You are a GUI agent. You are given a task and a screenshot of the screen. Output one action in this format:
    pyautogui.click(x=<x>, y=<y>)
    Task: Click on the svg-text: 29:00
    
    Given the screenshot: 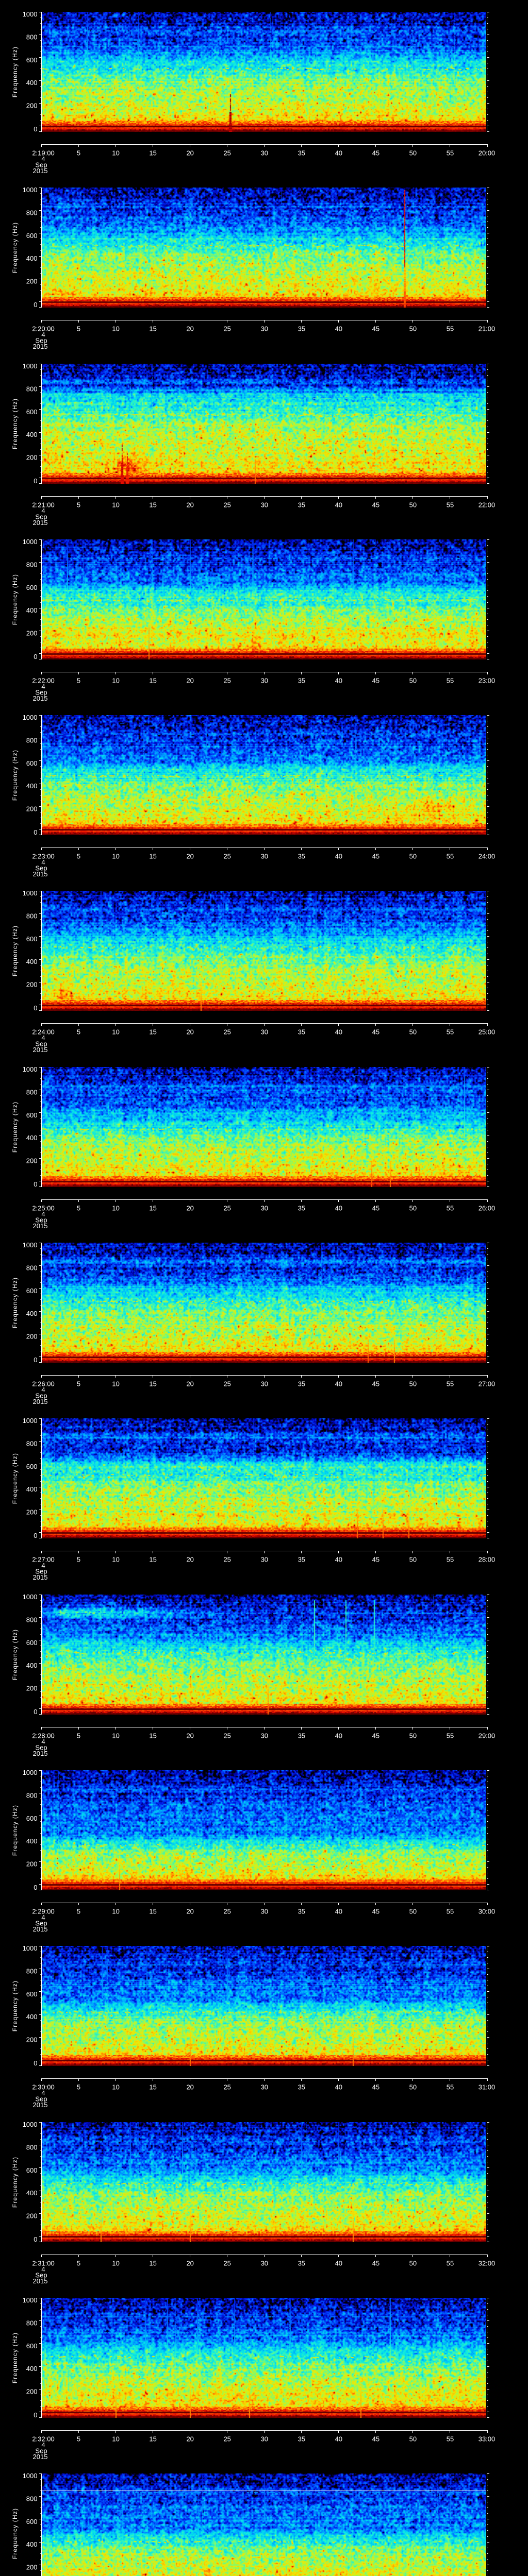 What is the action you would take?
    pyautogui.click(x=487, y=1736)
    